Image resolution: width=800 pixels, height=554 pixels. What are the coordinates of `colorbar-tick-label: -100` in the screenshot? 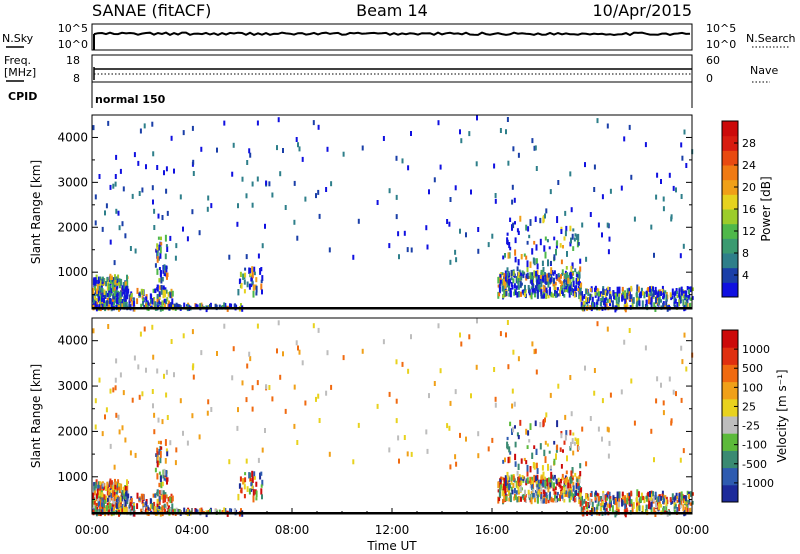 It's located at (754, 445).